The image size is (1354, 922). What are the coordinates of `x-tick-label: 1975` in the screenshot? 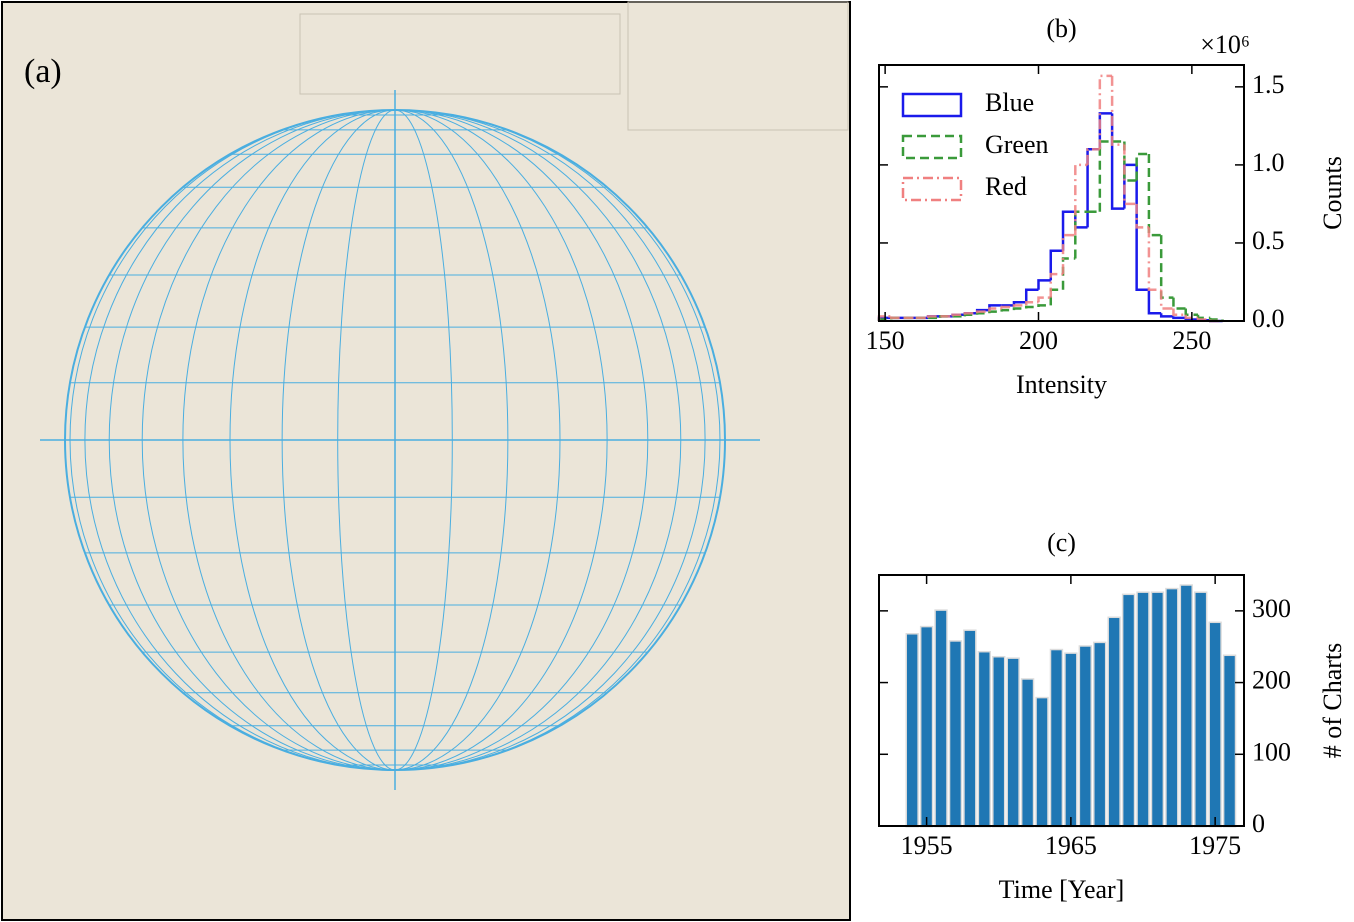 It's located at (1215, 845).